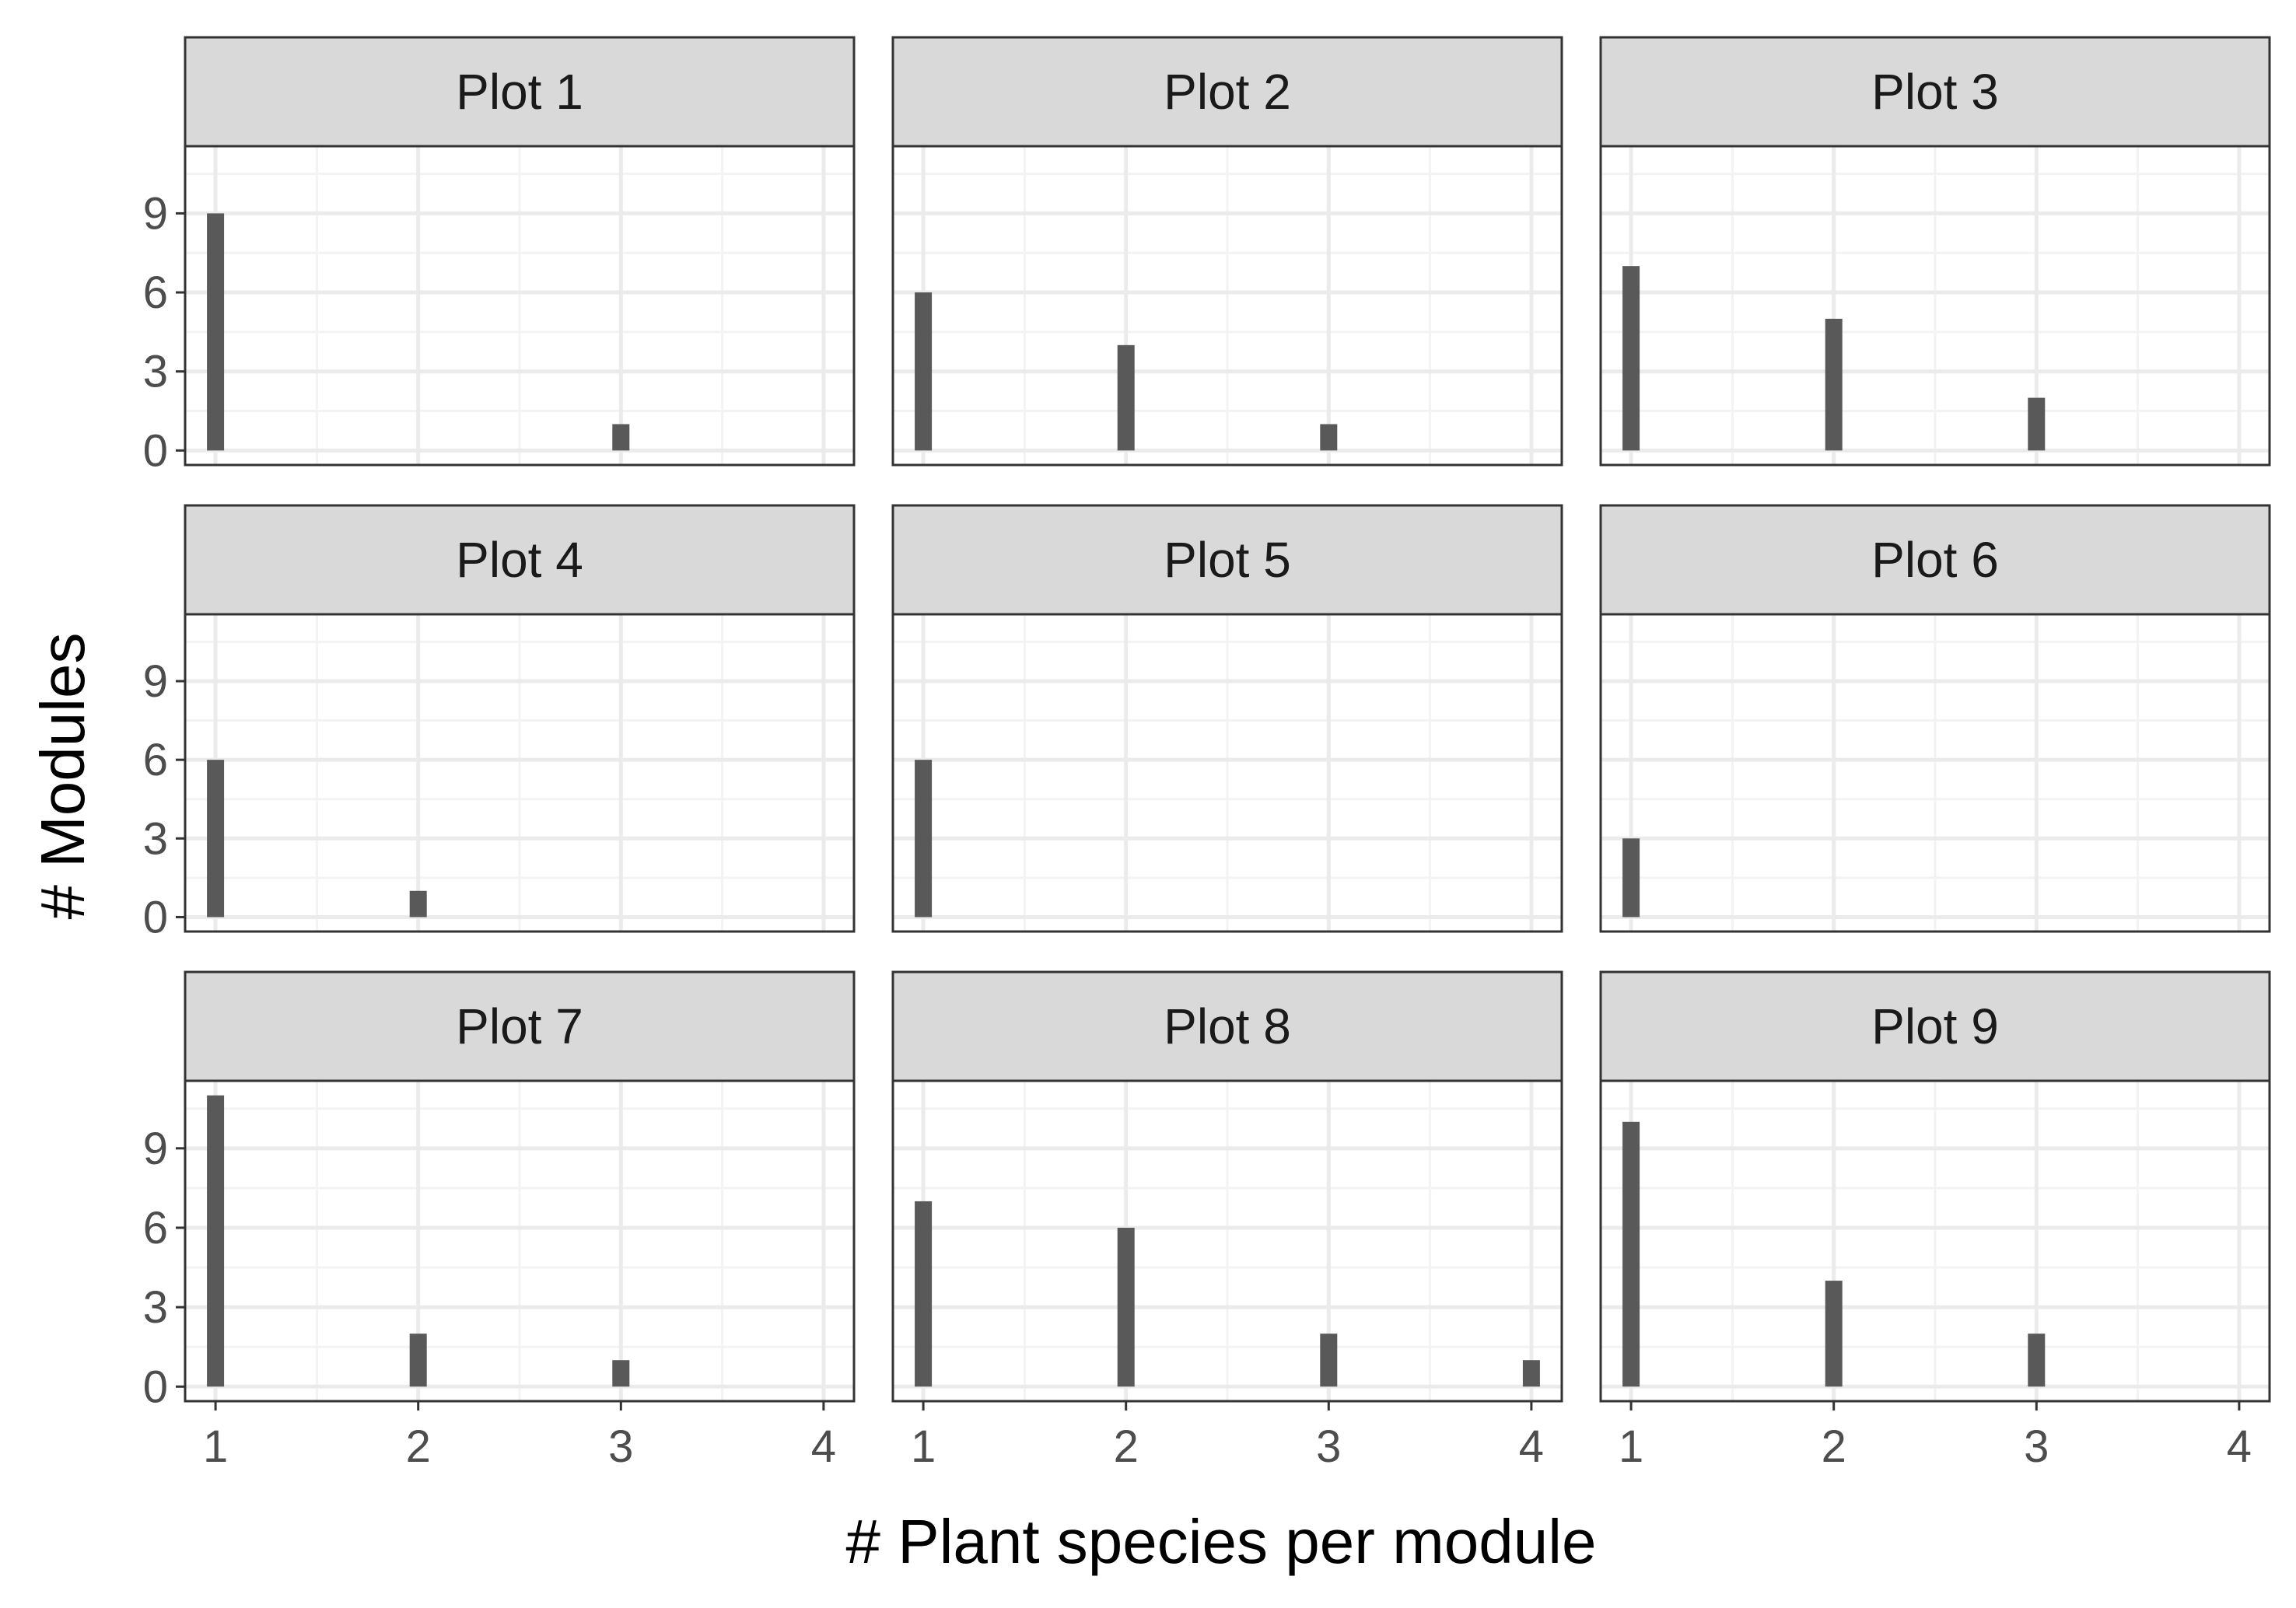  I want to click on facet-title: Plot 1, so click(519, 92).